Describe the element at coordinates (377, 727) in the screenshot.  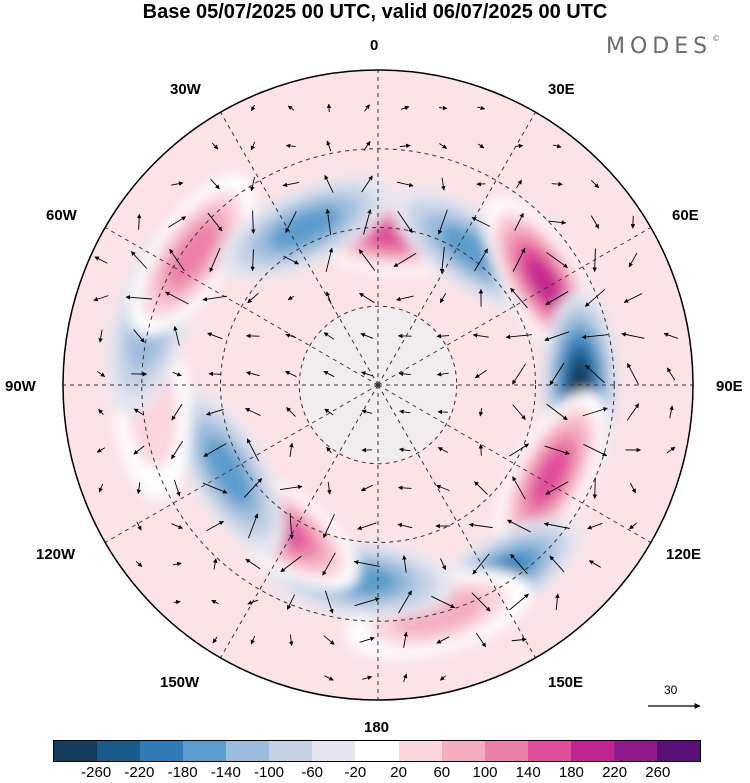
I see `lon-label-180: 180` at that location.